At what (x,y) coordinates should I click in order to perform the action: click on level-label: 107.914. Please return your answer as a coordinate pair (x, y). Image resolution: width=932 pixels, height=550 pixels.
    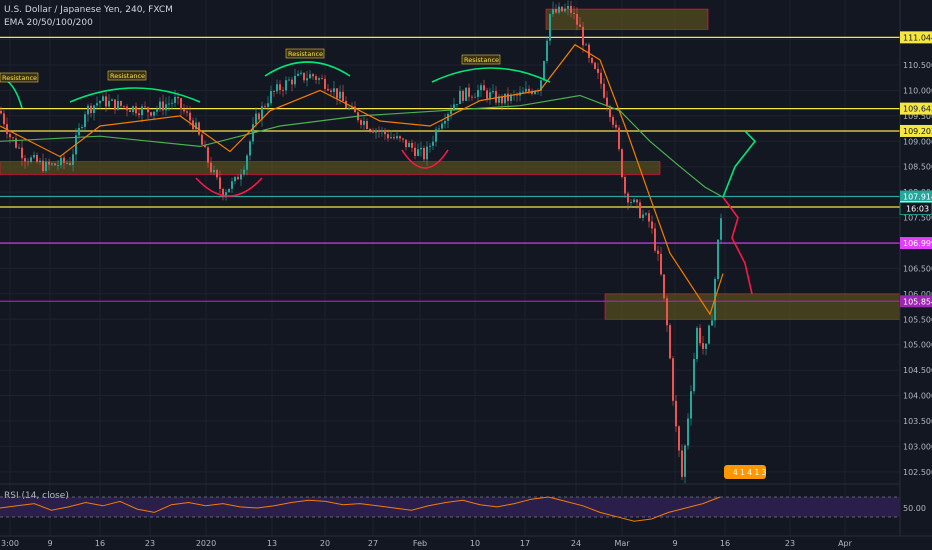
    Looking at the image, I should click on (917, 197).